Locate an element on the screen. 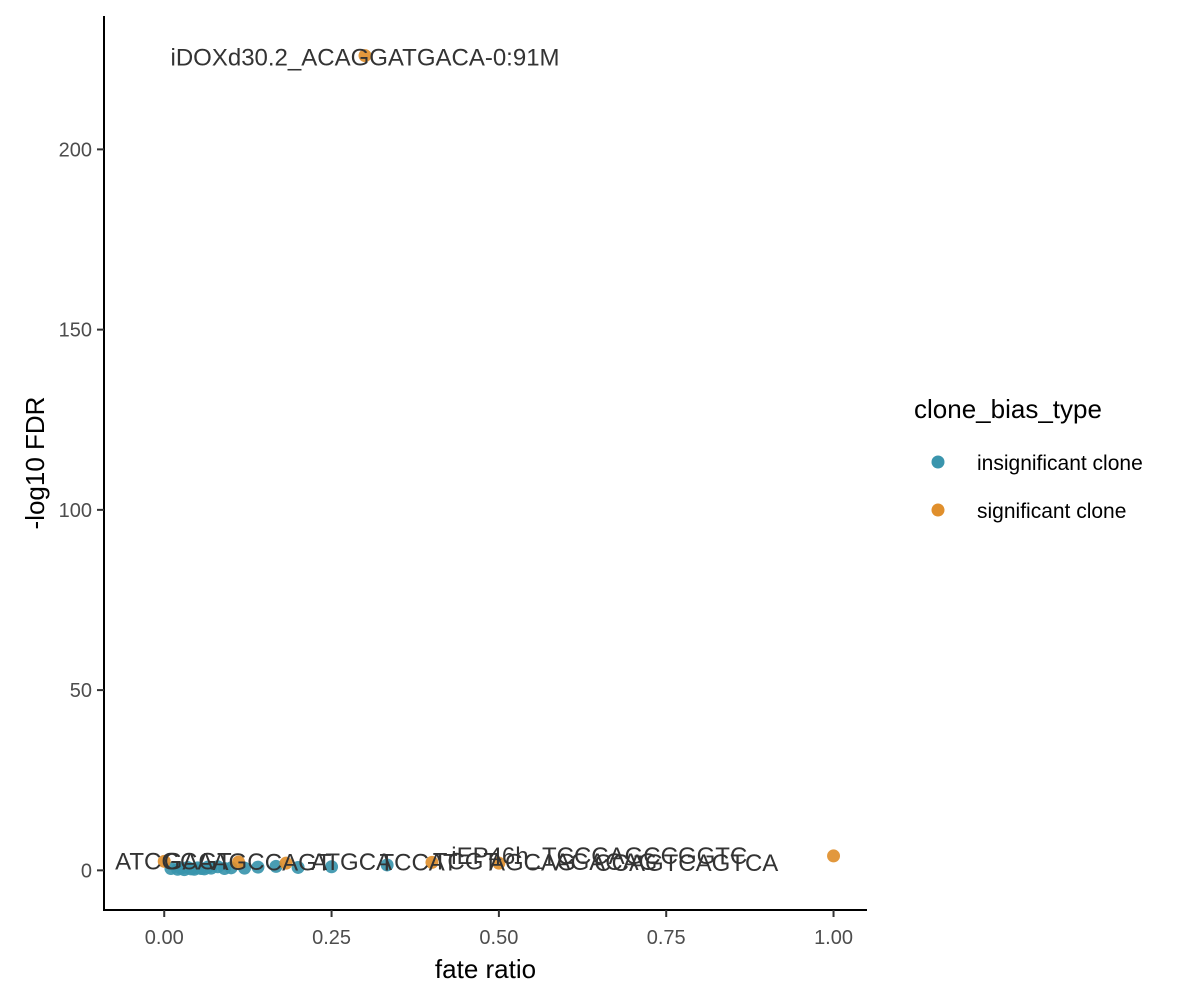 The height and width of the screenshot is (1005, 1200). point-label-0: iDOXd30.2_ACAGGATGACA-0:91M is located at coordinates (365, 58).